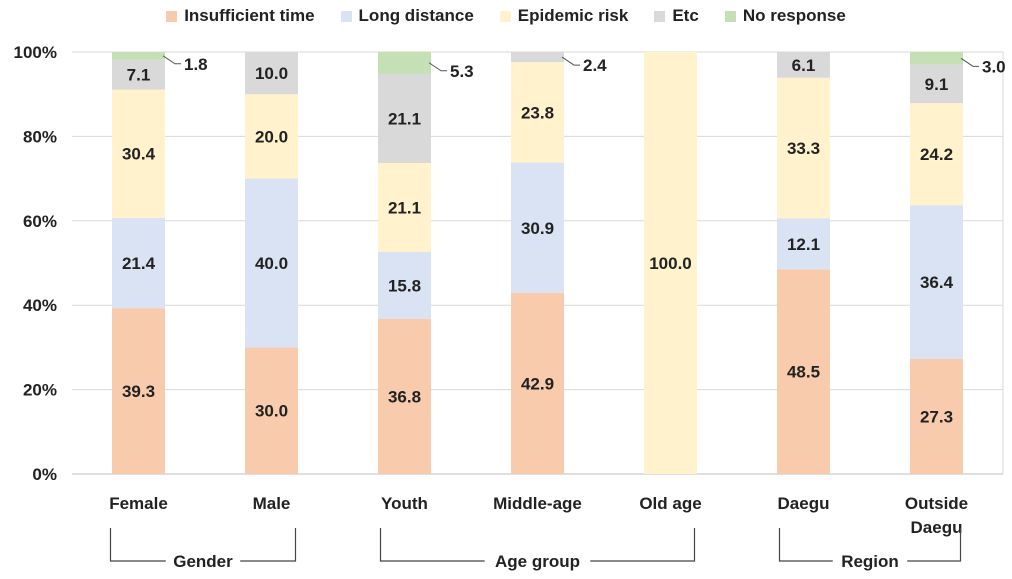 The width and height of the screenshot is (1012, 579). Describe the element at coordinates (416, 15) in the screenshot. I see `legend-label: Long distance` at that location.